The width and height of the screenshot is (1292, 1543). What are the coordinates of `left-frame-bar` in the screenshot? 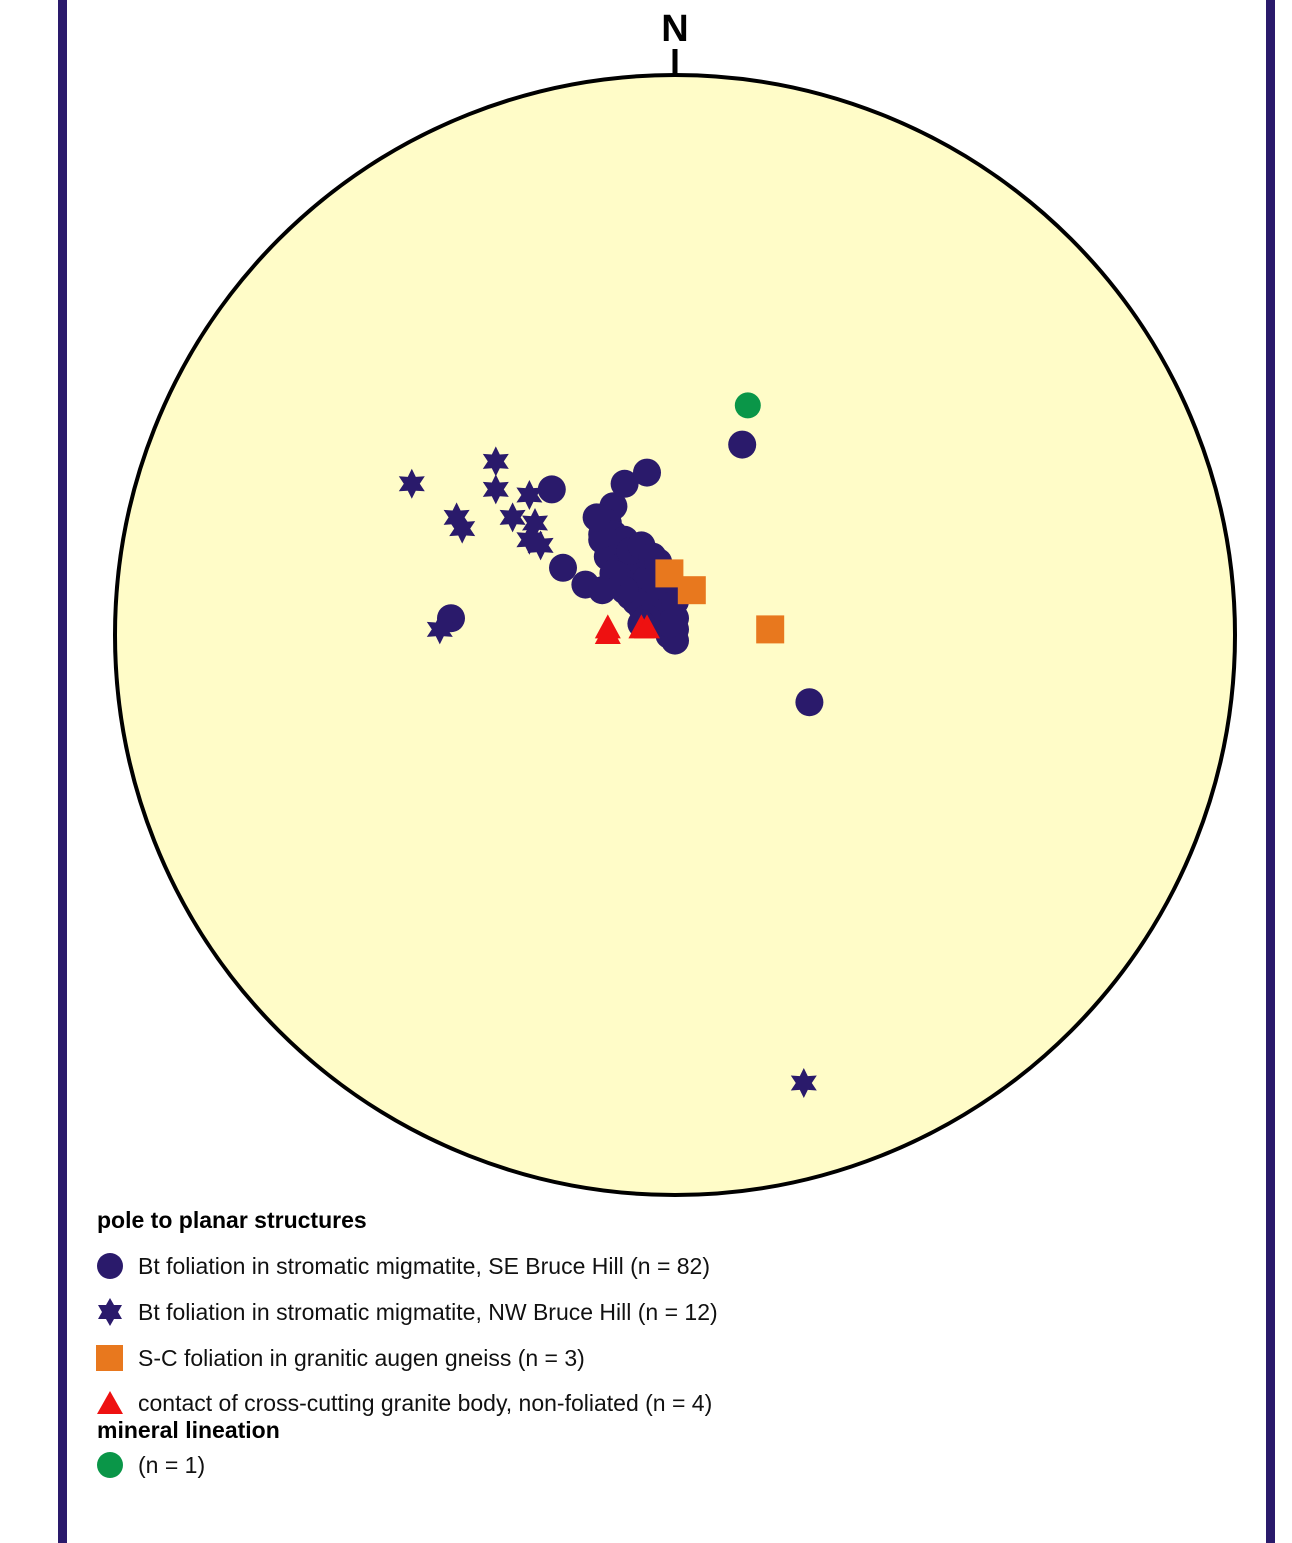 It's located at (62, 771).